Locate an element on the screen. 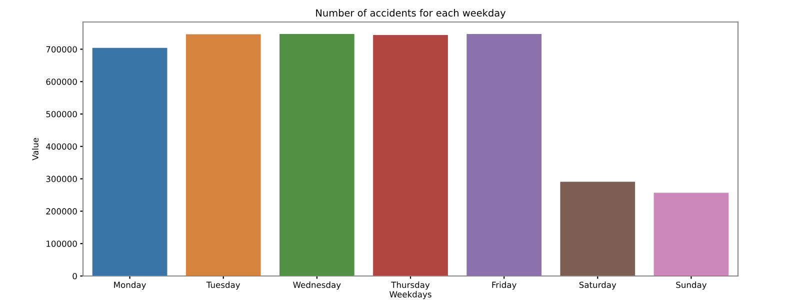 Image resolution: width=806 pixels, height=300 pixels. x-tick-label: Wednesday is located at coordinates (317, 286).